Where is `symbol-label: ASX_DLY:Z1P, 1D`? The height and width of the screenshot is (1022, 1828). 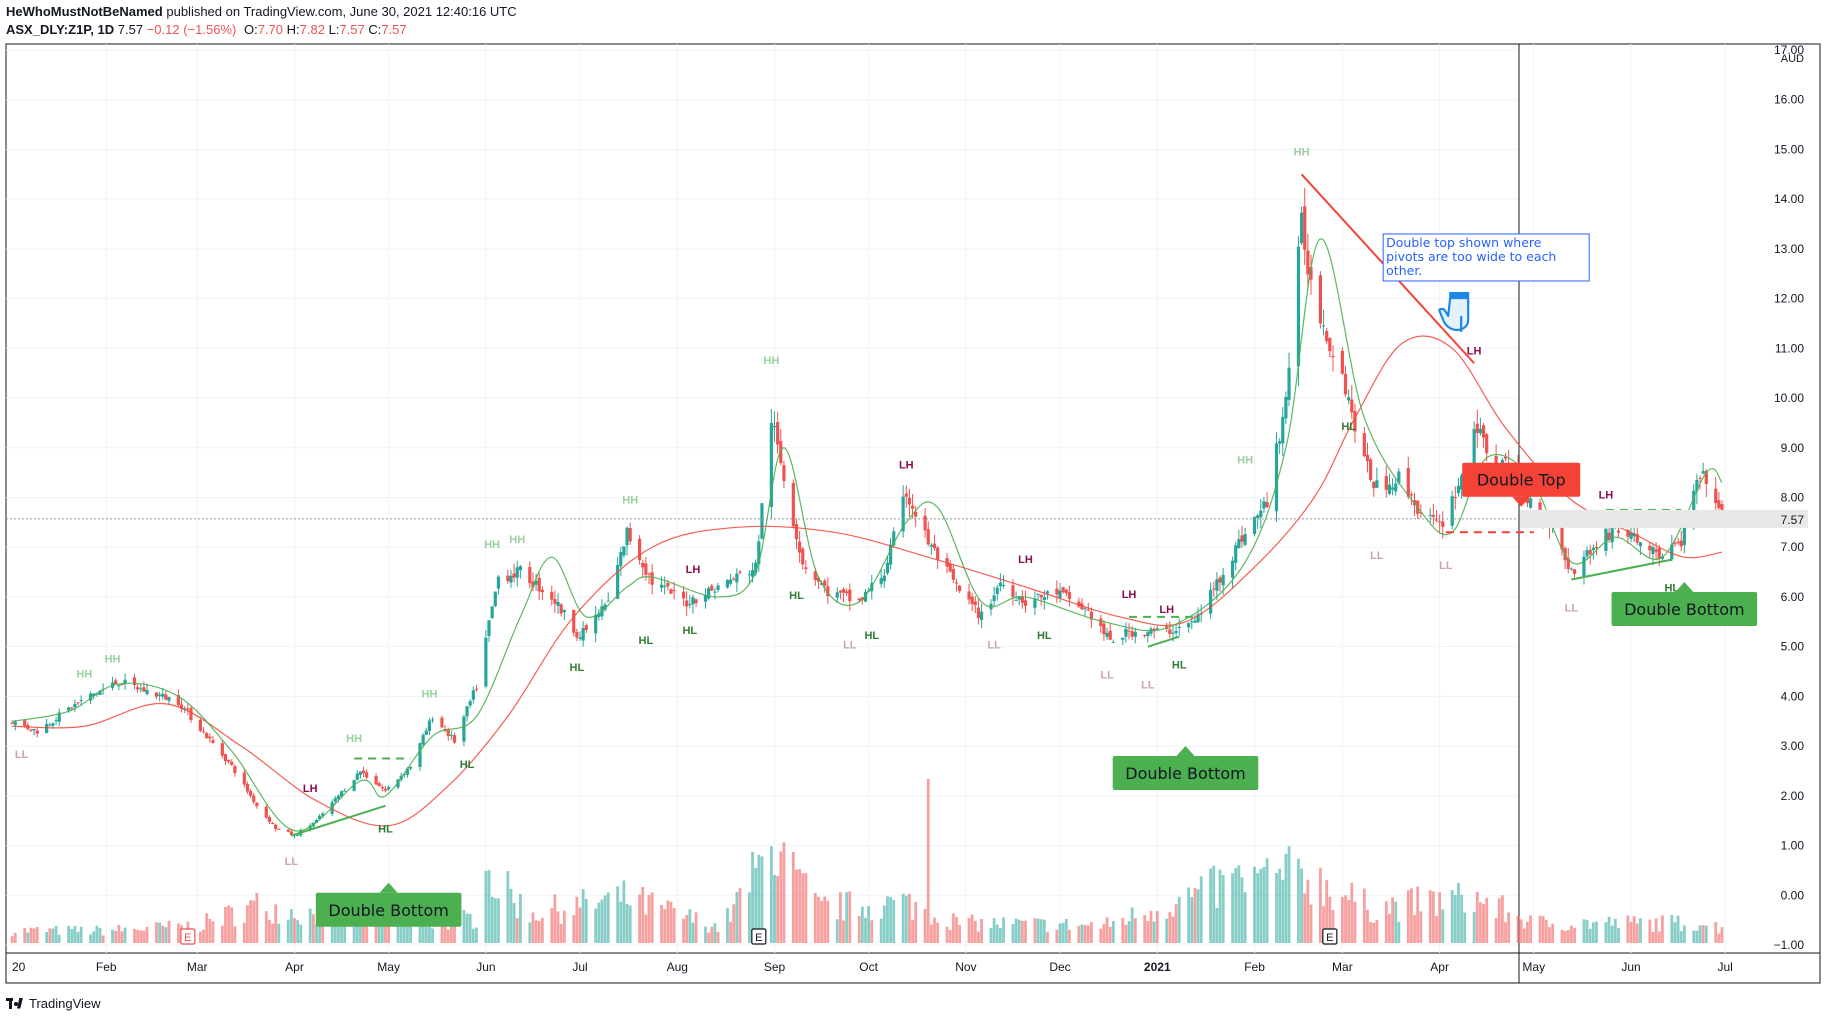 symbol-label: ASX_DLY:Z1P, 1D is located at coordinates (60, 29).